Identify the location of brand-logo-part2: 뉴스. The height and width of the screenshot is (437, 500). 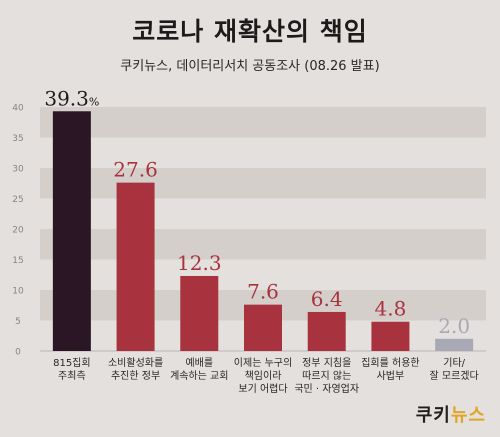
(468, 415).